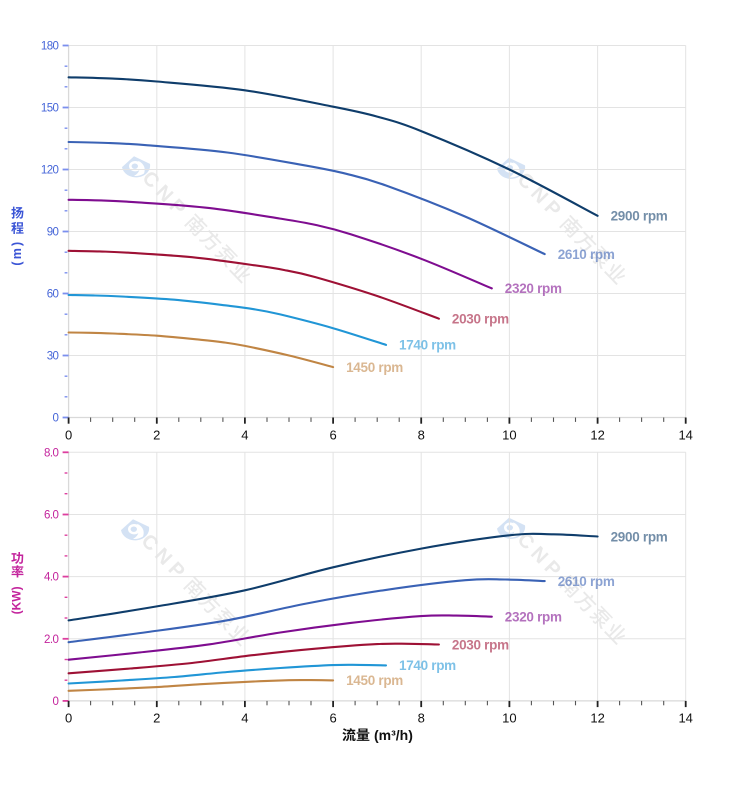 The width and height of the screenshot is (752, 797). What do you see at coordinates (51, 453) in the screenshot?
I see `svg-text: 8.0` at bounding box center [51, 453].